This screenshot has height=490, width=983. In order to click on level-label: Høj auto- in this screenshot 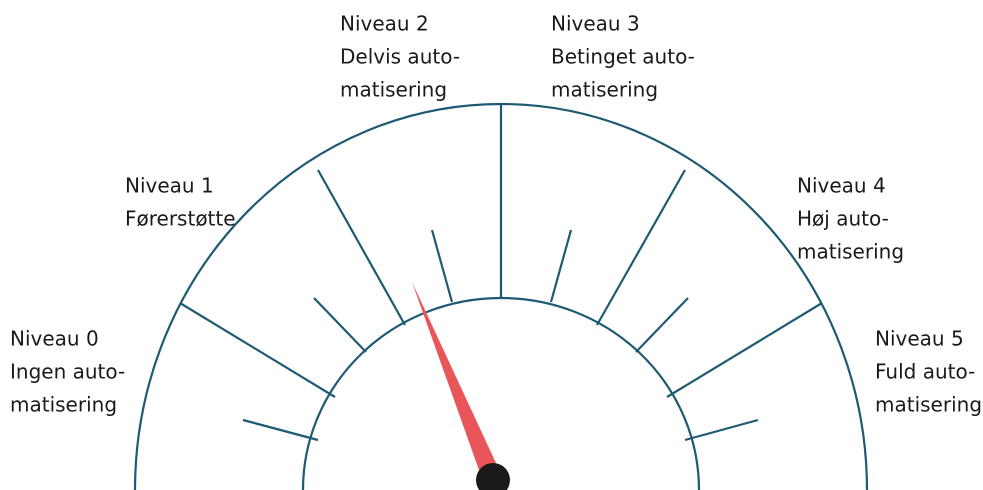, I will do `click(843, 219)`.